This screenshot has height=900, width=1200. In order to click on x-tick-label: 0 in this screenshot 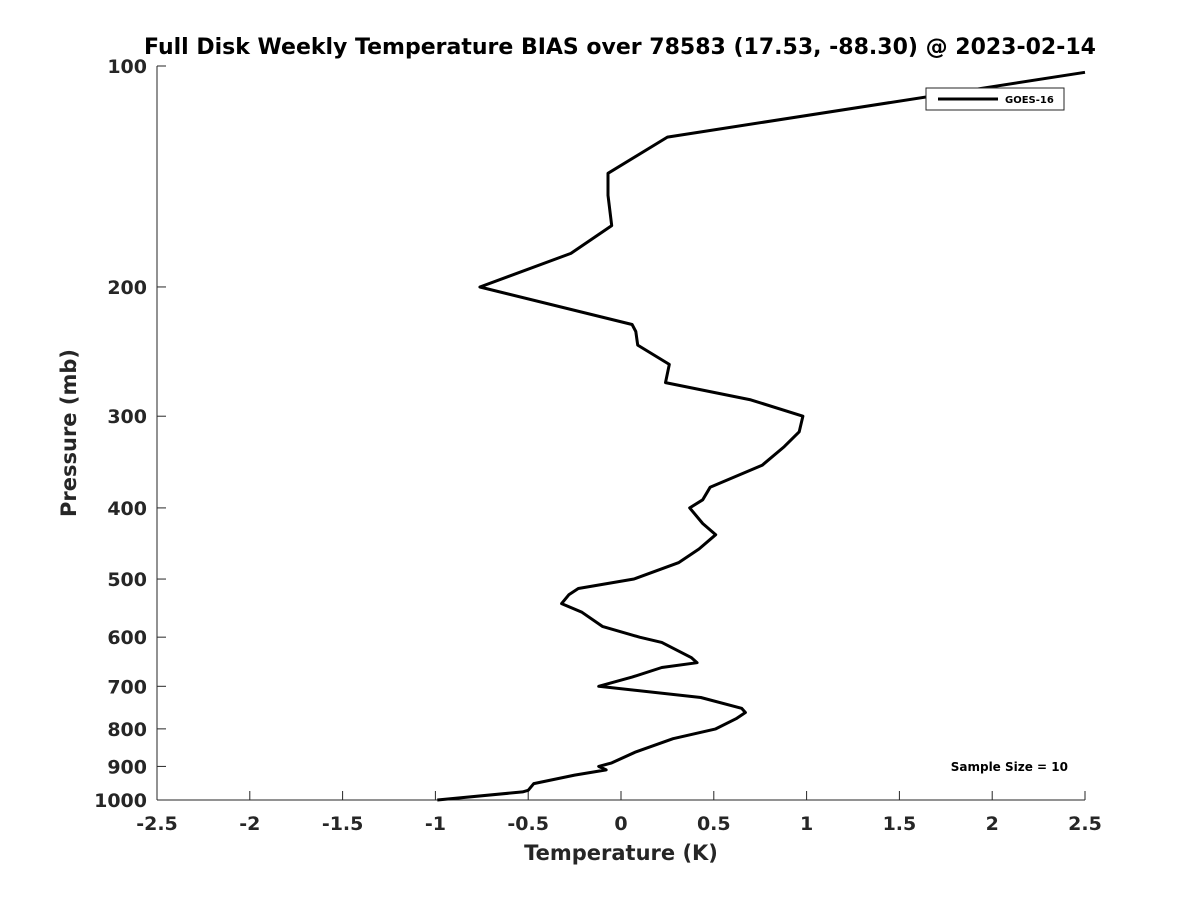, I will do `click(620, 824)`.